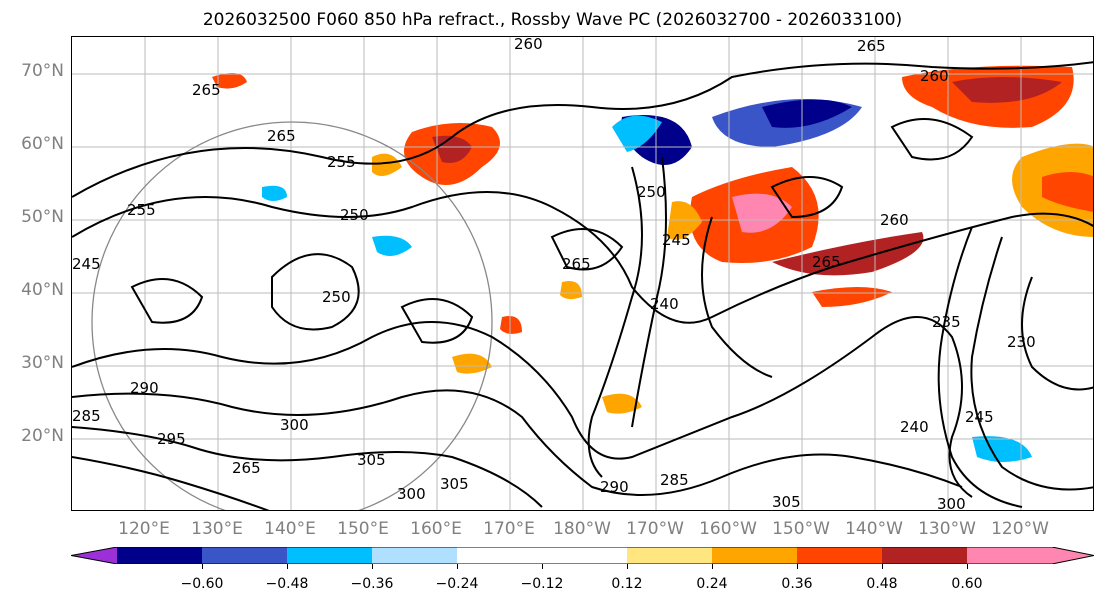 This screenshot has width=1105, height=604. What do you see at coordinates (290, 529) in the screenshot?
I see `lon-label-140e: 140°E` at bounding box center [290, 529].